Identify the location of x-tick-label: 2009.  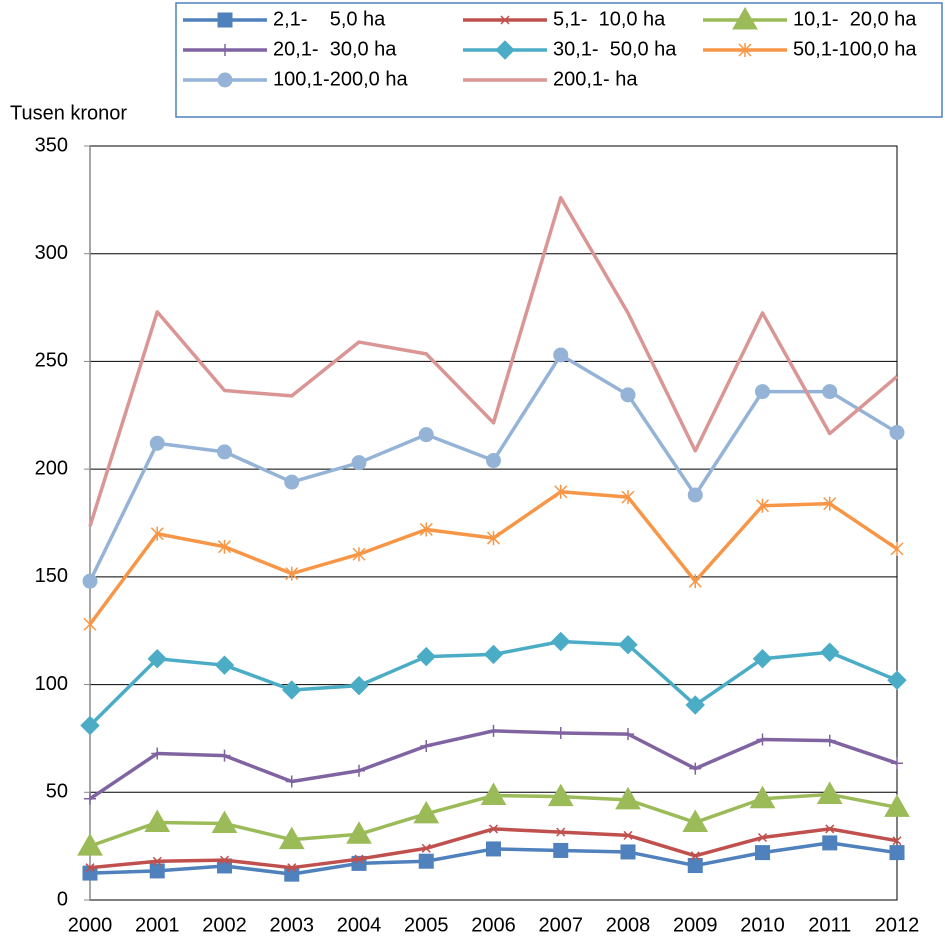
(695, 925).